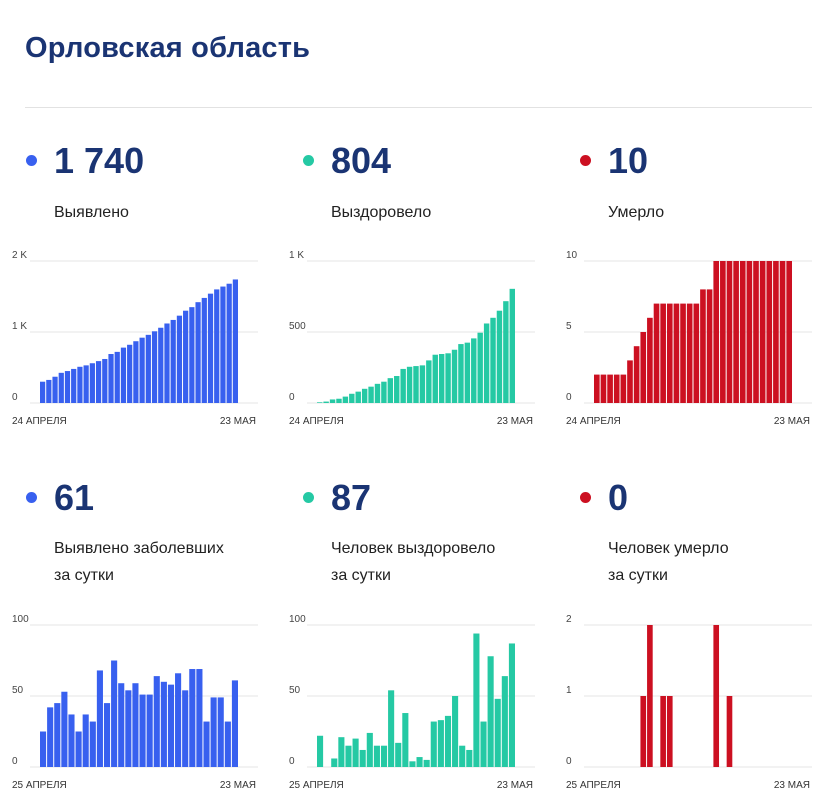 The width and height of the screenshot is (836, 809). Describe the element at coordinates (297, 326) in the screenshot. I see `y-tick-label: 500` at that location.